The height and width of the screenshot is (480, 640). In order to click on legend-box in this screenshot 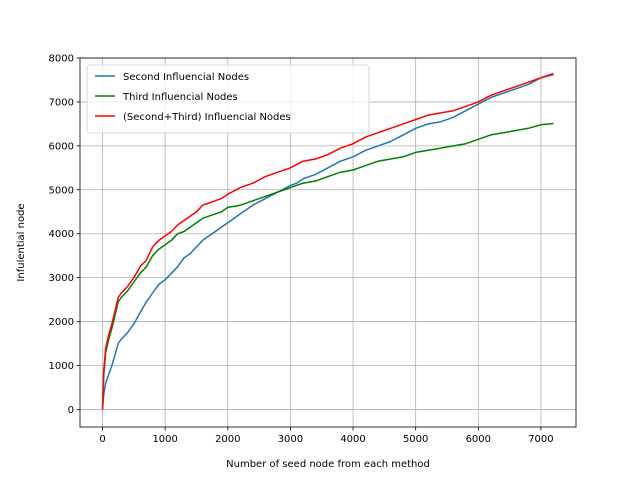, I will do `click(228, 99)`.